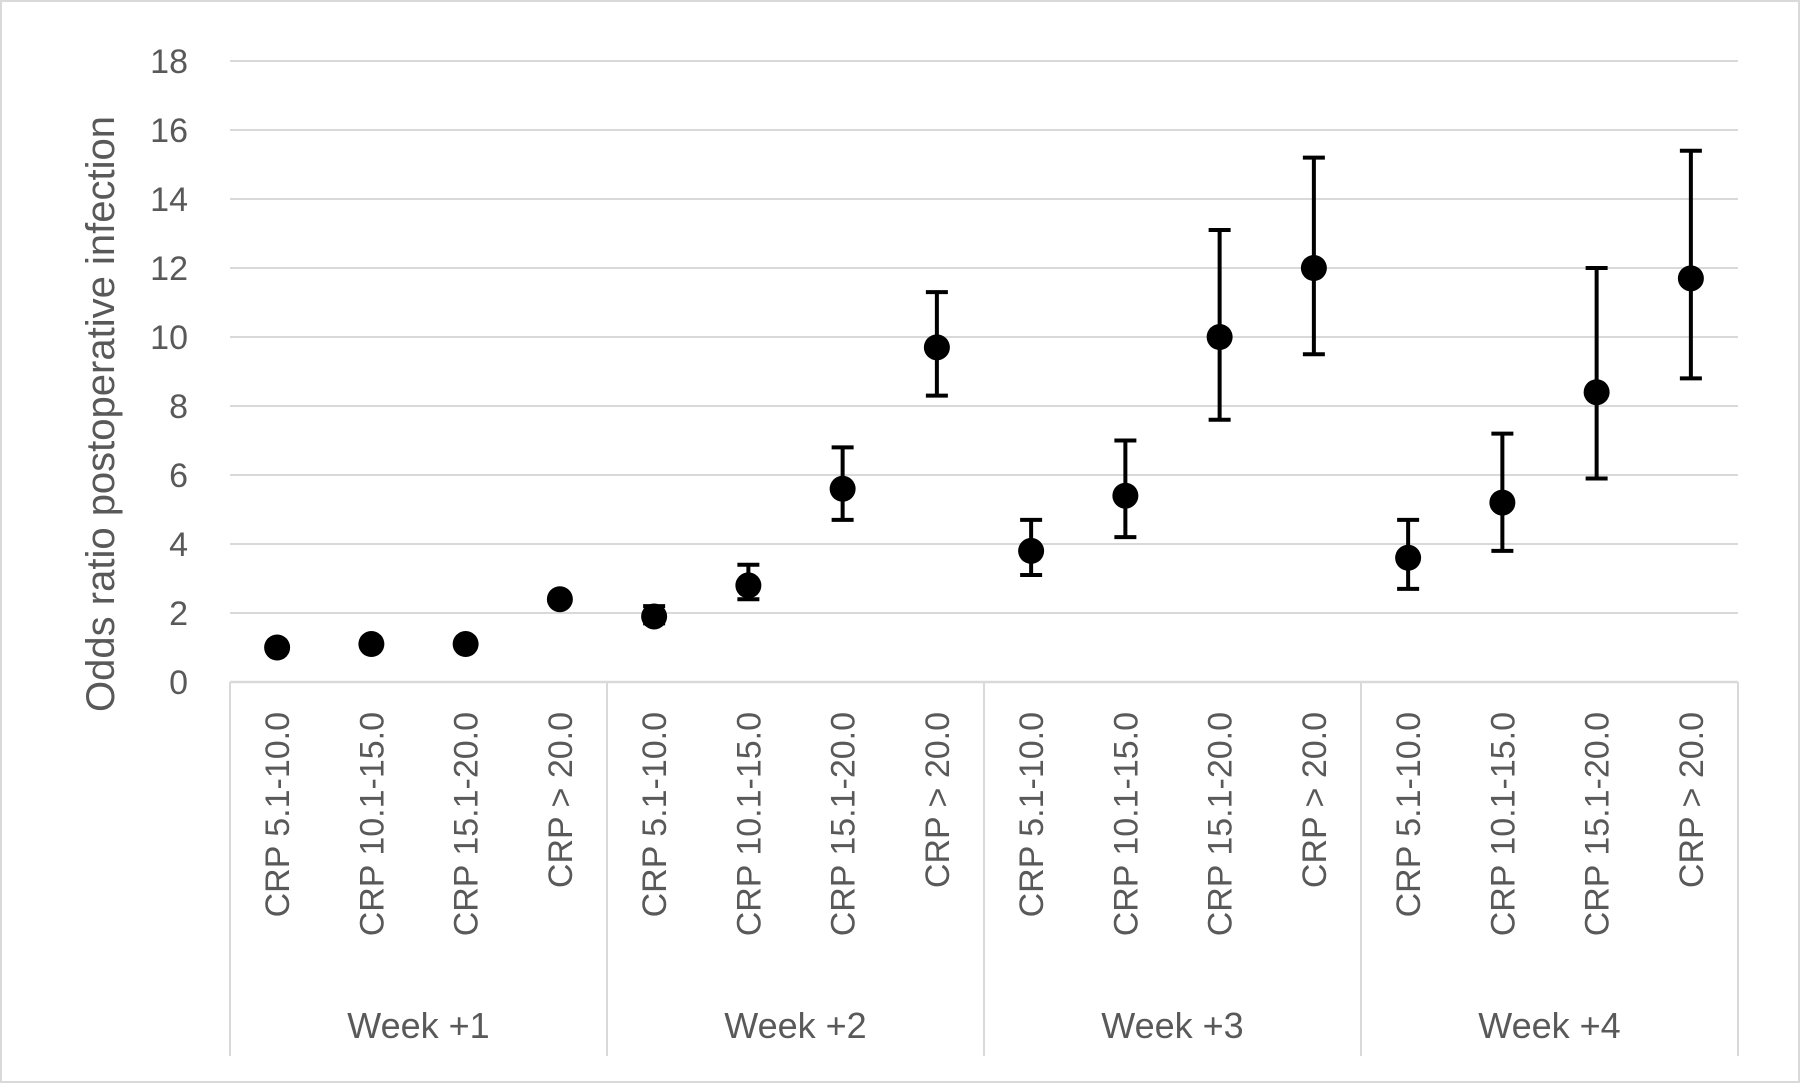  What do you see at coordinates (169, 372) in the screenshot?
I see `y-axis-ticks: 0 2 4 6 8 10 12 14 16 18` at bounding box center [169, 372].